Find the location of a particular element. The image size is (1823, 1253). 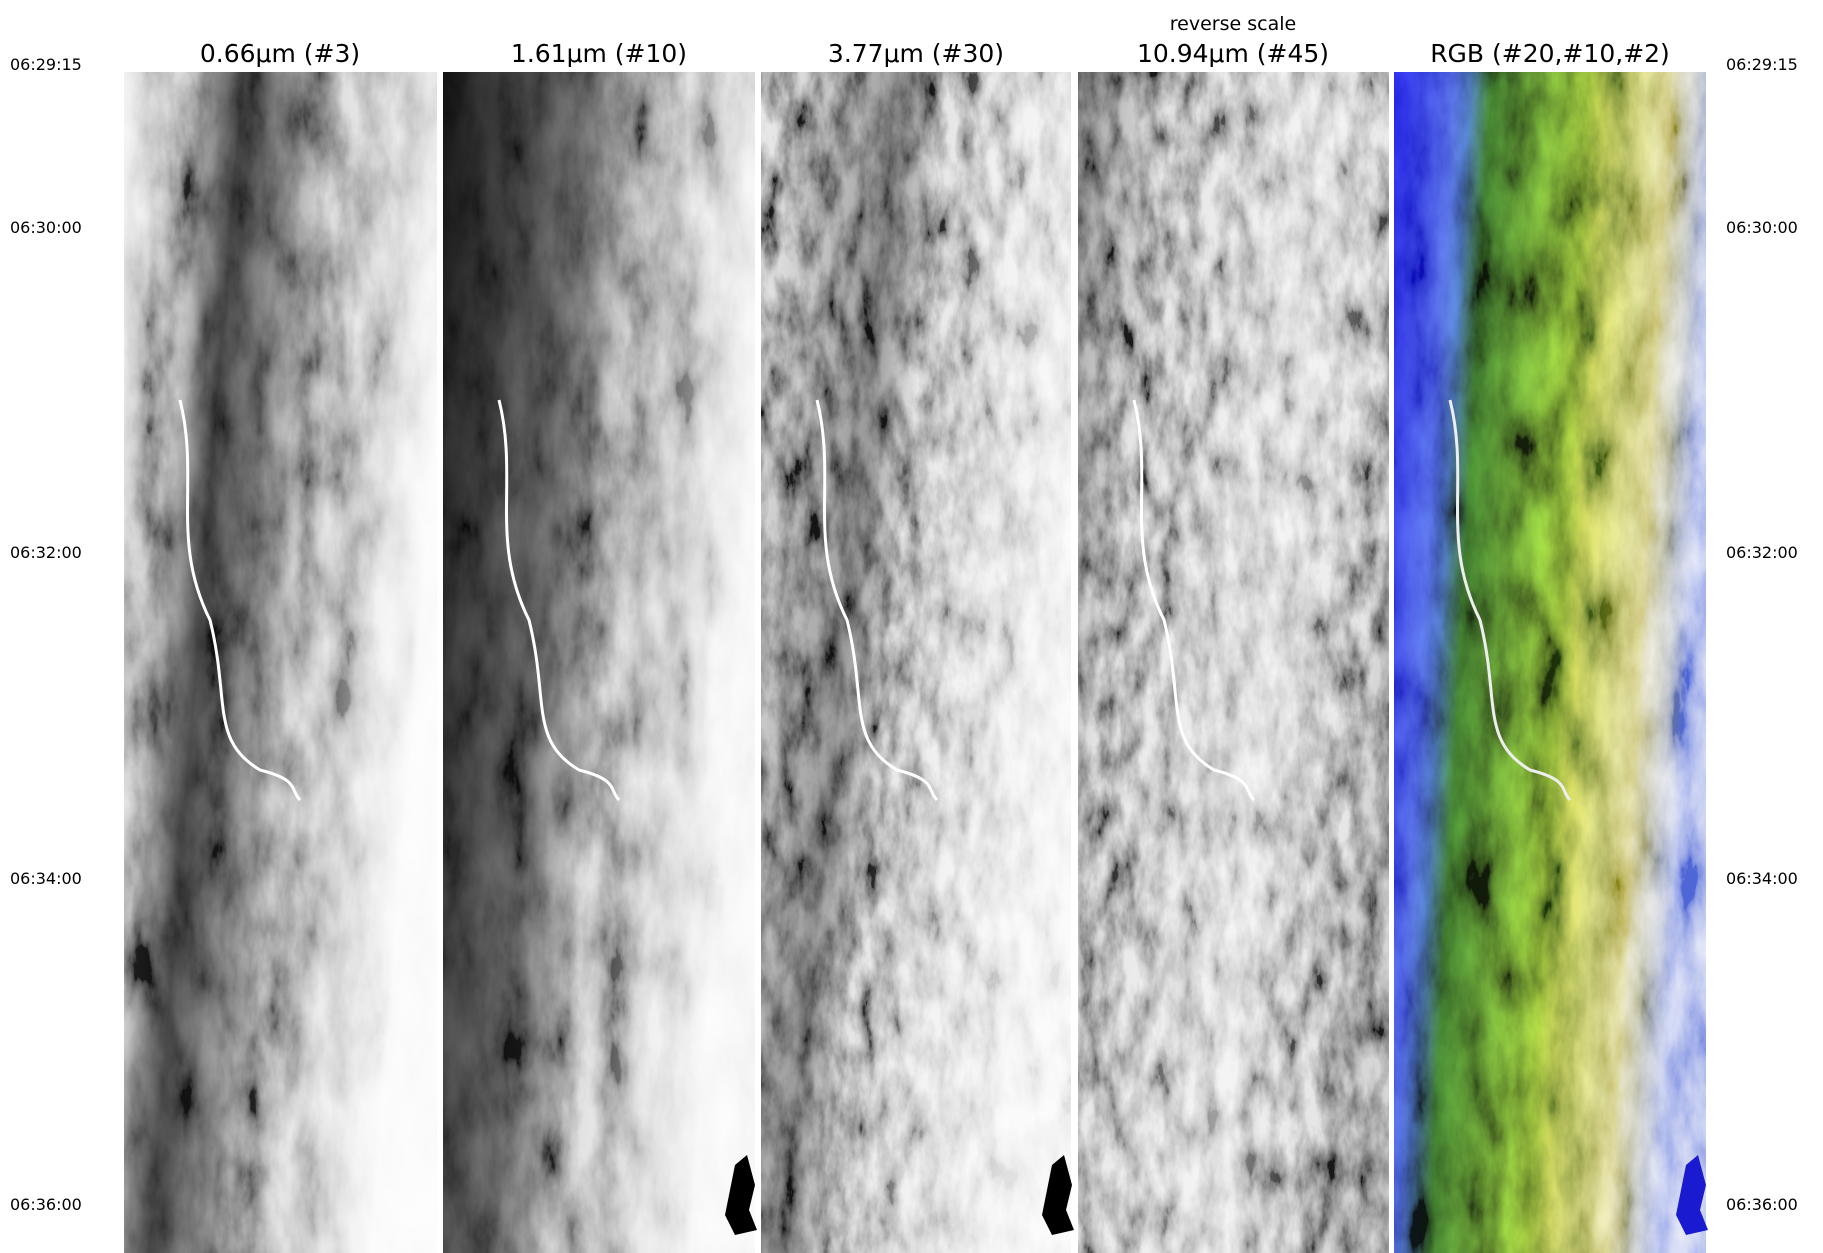

panel-note: reverse scale is located at coordinates (1233, 24).